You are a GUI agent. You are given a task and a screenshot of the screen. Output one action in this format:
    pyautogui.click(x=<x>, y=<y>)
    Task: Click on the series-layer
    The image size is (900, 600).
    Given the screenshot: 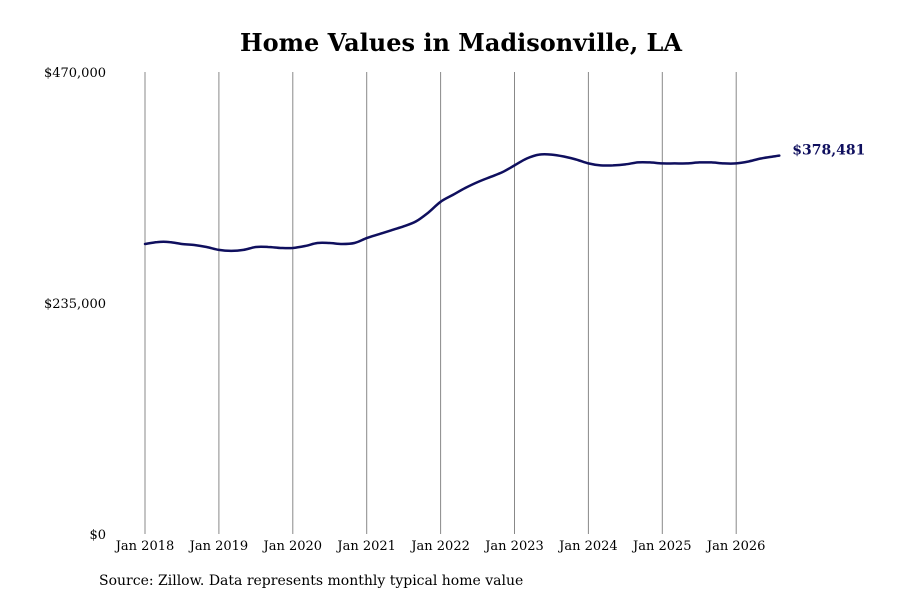 What is the action you would take?
    pyautogui.click(x=462, y=202)
    